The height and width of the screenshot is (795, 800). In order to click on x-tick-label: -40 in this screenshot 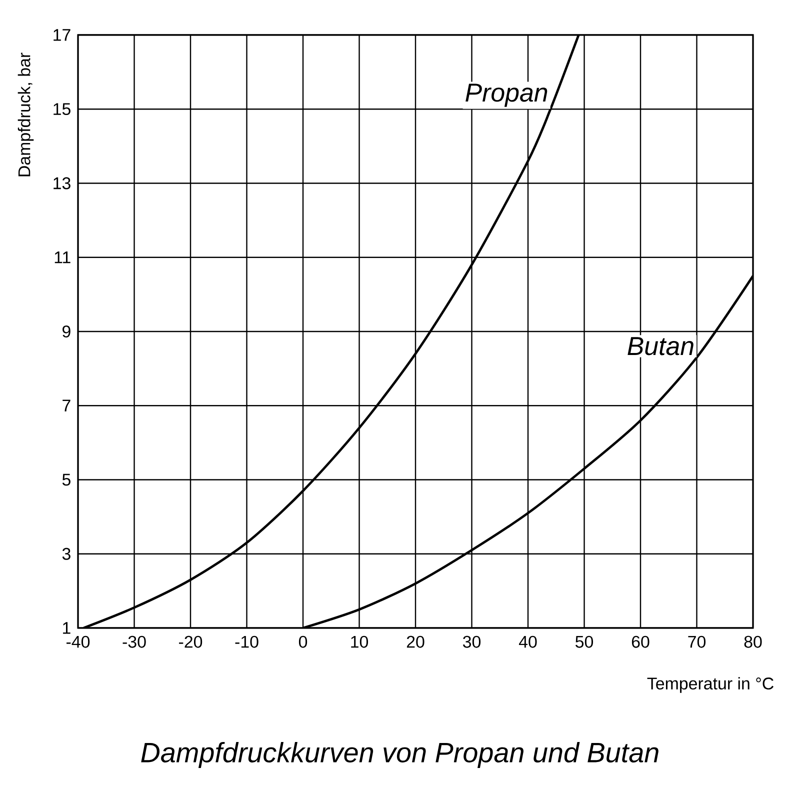, I will do `click(78, 642)`.